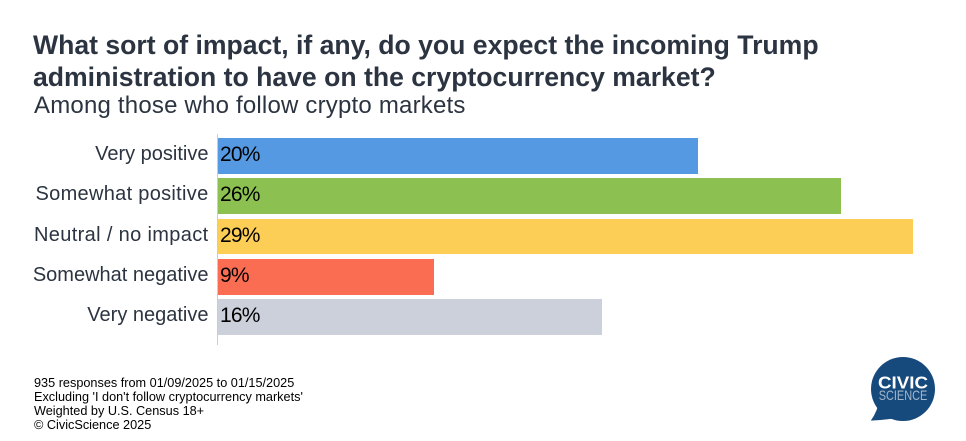 The image size is (966, 441). I want to click on svg-text: CIVIC, so click(903, 382).